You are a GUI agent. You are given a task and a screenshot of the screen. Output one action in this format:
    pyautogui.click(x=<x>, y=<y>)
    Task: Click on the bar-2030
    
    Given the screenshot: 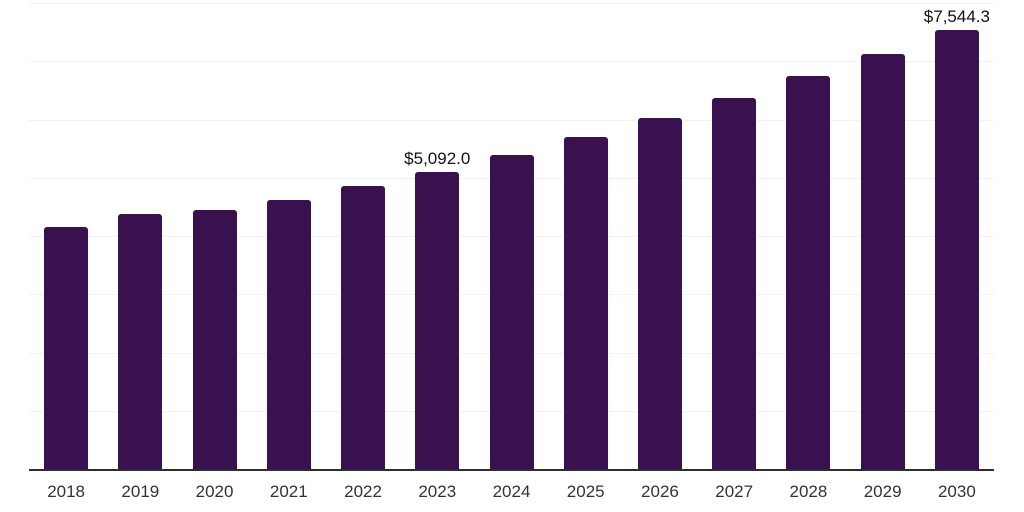 What is the action you would take?
    pyautogui.click(x=956, y=249)
    